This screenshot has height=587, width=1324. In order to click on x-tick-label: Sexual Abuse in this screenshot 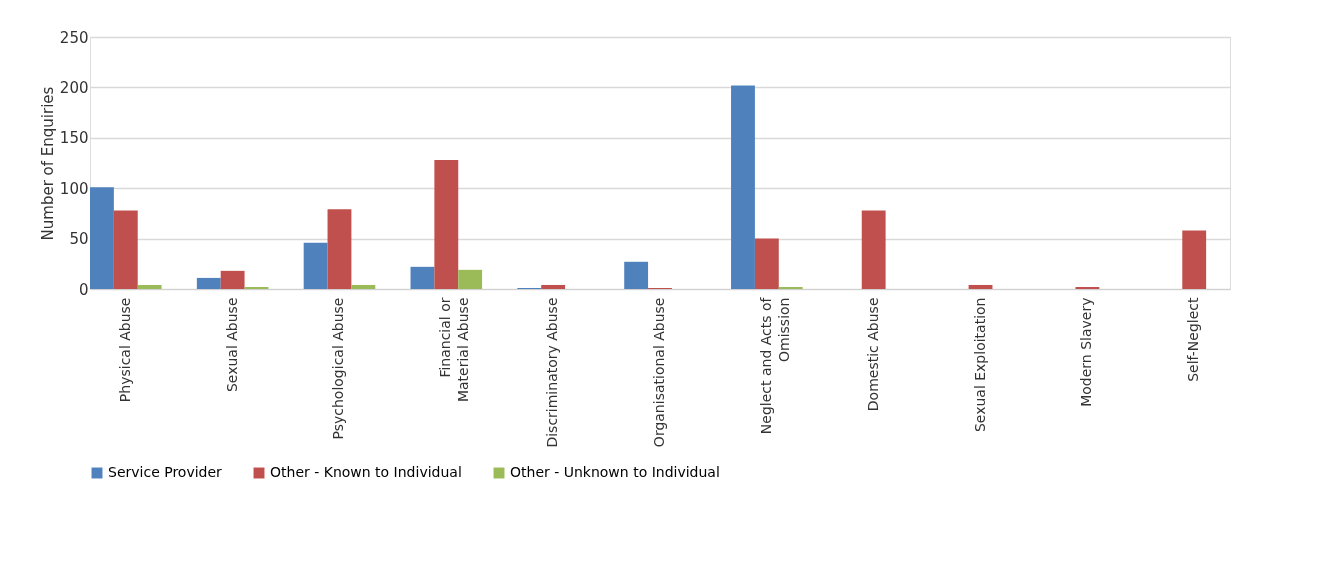, I will do `click(231, 345)`.